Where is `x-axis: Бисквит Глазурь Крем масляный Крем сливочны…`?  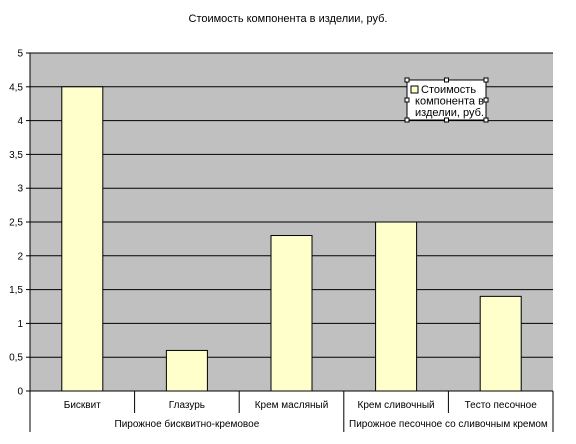
x-axis: Бисквит Глазурь Крем масляный Крем сливочны… is located at coordinates (291, 411).